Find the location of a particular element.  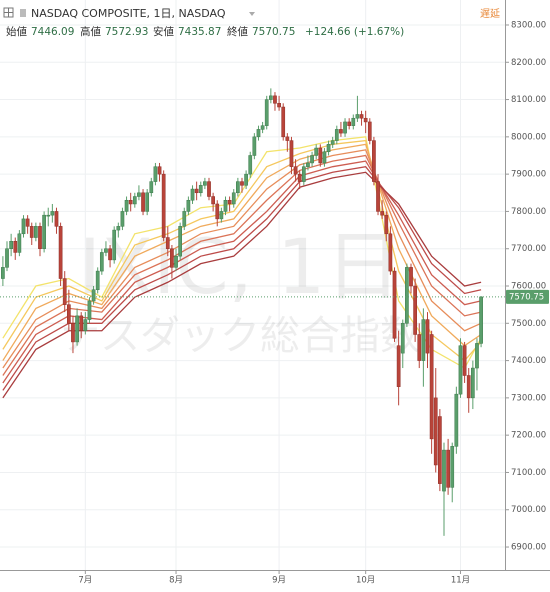

ohlc-label: 安値 is located at coordinates (163, 31).